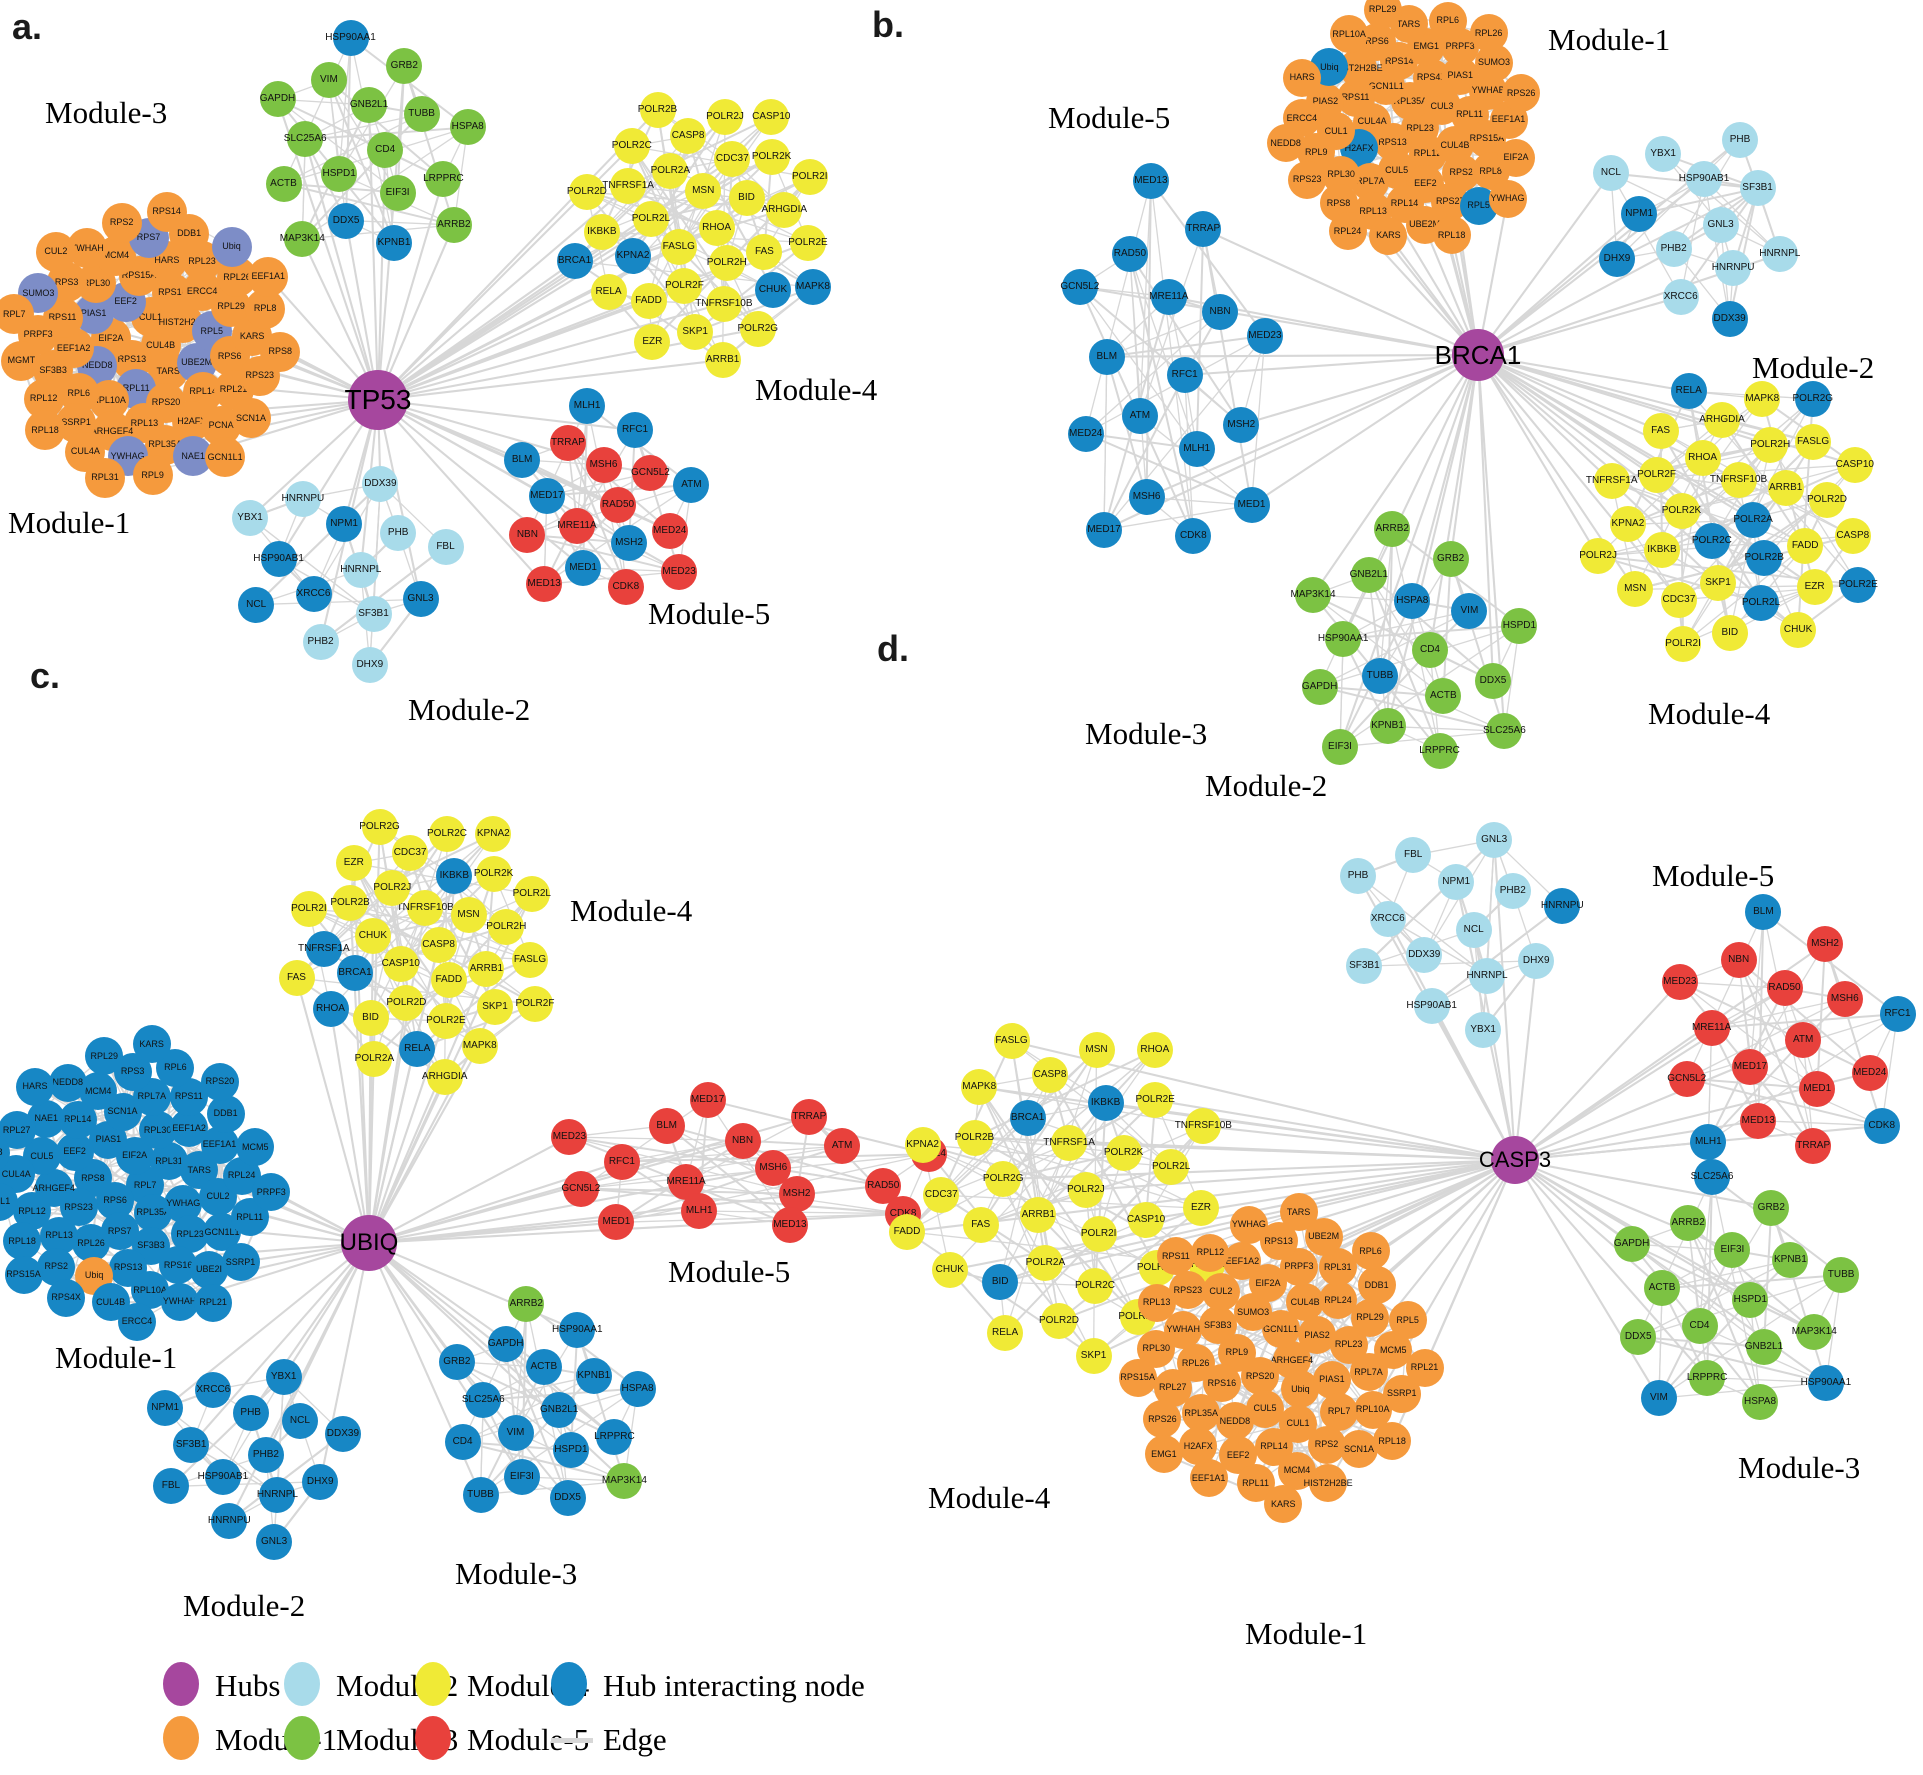  Describe the element at coordinates (339, 173) in the screenshot. I see `node-hspd1: HSPD1` at that location.